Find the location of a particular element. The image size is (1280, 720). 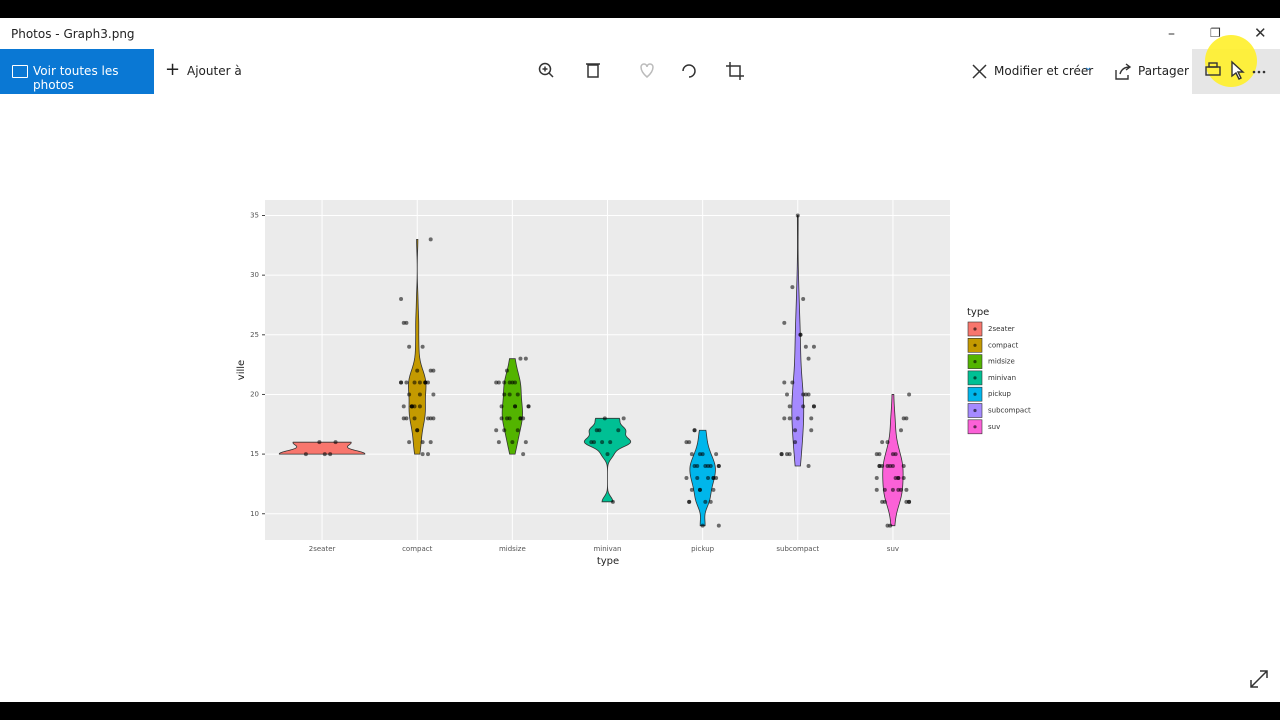

delete-button is located at coordinates (593, 70).